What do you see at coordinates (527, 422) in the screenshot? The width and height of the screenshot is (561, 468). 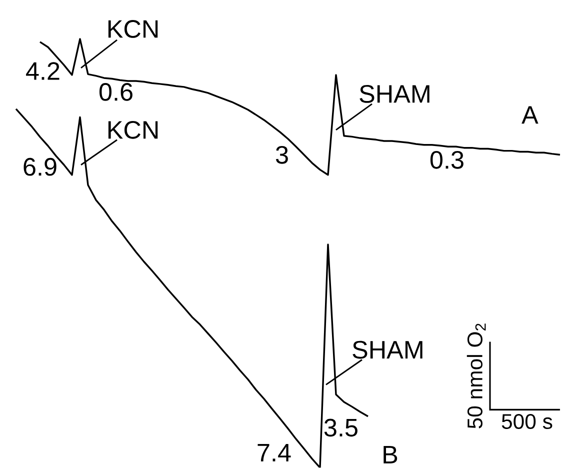 I see `text: 500 s` at bounding box center [527, 422].